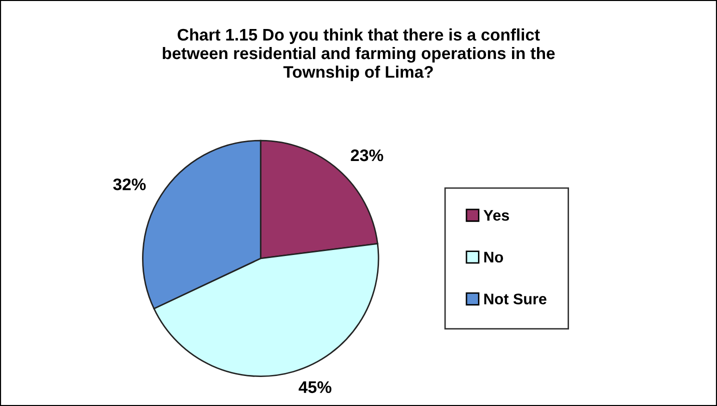 This screenshot has width=717, height=406. What do you see at coordinates (515, 299) in the screenshot?
I see `legend-label: Not Sure` at bounding box center [515, 299].